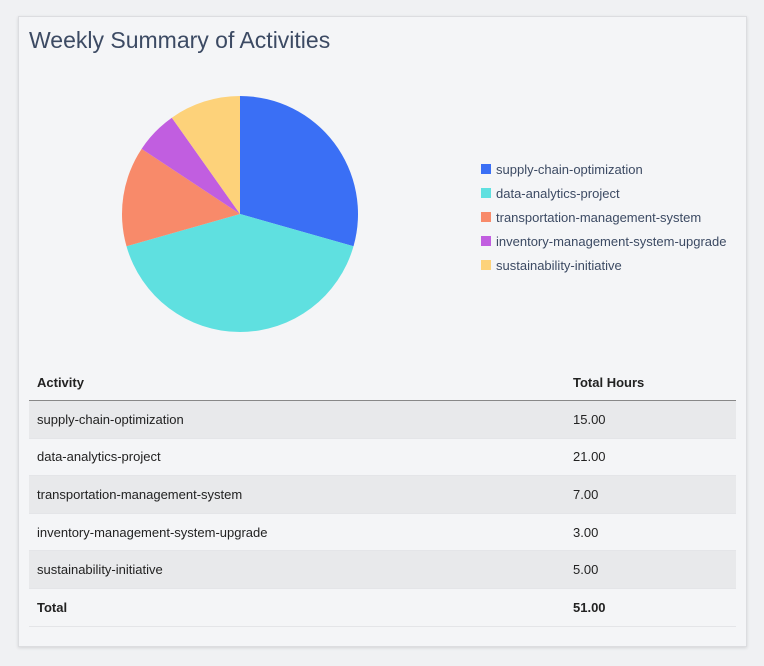 This screenshot has height=666, width=764. I want to click on cell-hours: 3.00, so click(650, 532).